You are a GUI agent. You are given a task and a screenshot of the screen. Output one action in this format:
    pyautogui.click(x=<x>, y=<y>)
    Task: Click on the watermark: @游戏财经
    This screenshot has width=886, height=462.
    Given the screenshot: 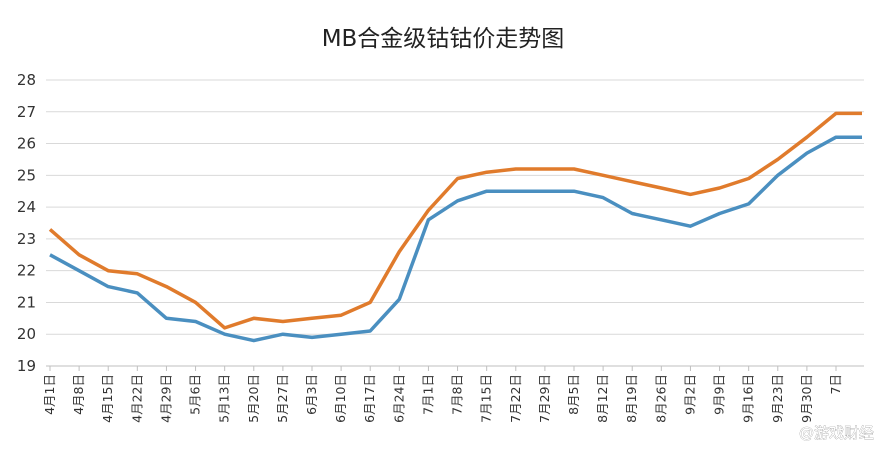 What is the action you would take?
    pyautogui.click(x=836, y=433)
    